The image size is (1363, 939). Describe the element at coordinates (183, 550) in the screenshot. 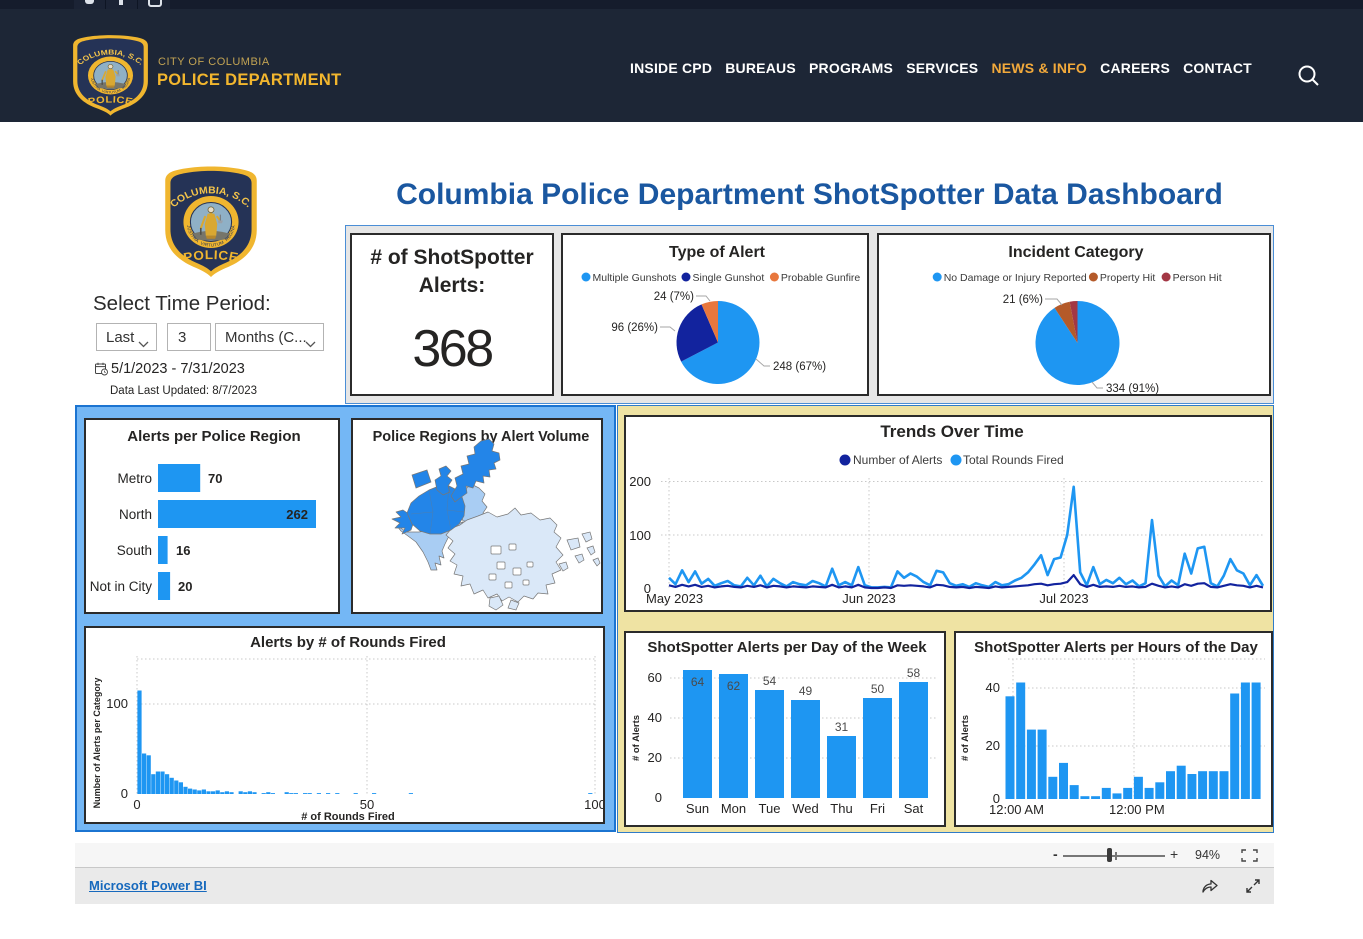

I see `svg-text: 16` at that location.